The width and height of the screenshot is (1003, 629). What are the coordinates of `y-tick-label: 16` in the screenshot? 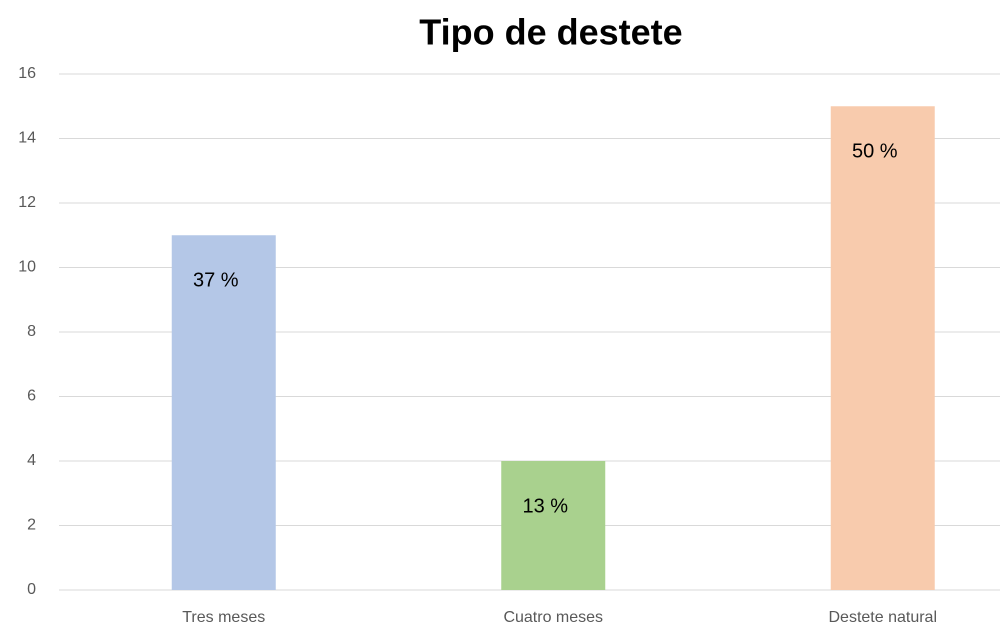 It's located at (27, 73).